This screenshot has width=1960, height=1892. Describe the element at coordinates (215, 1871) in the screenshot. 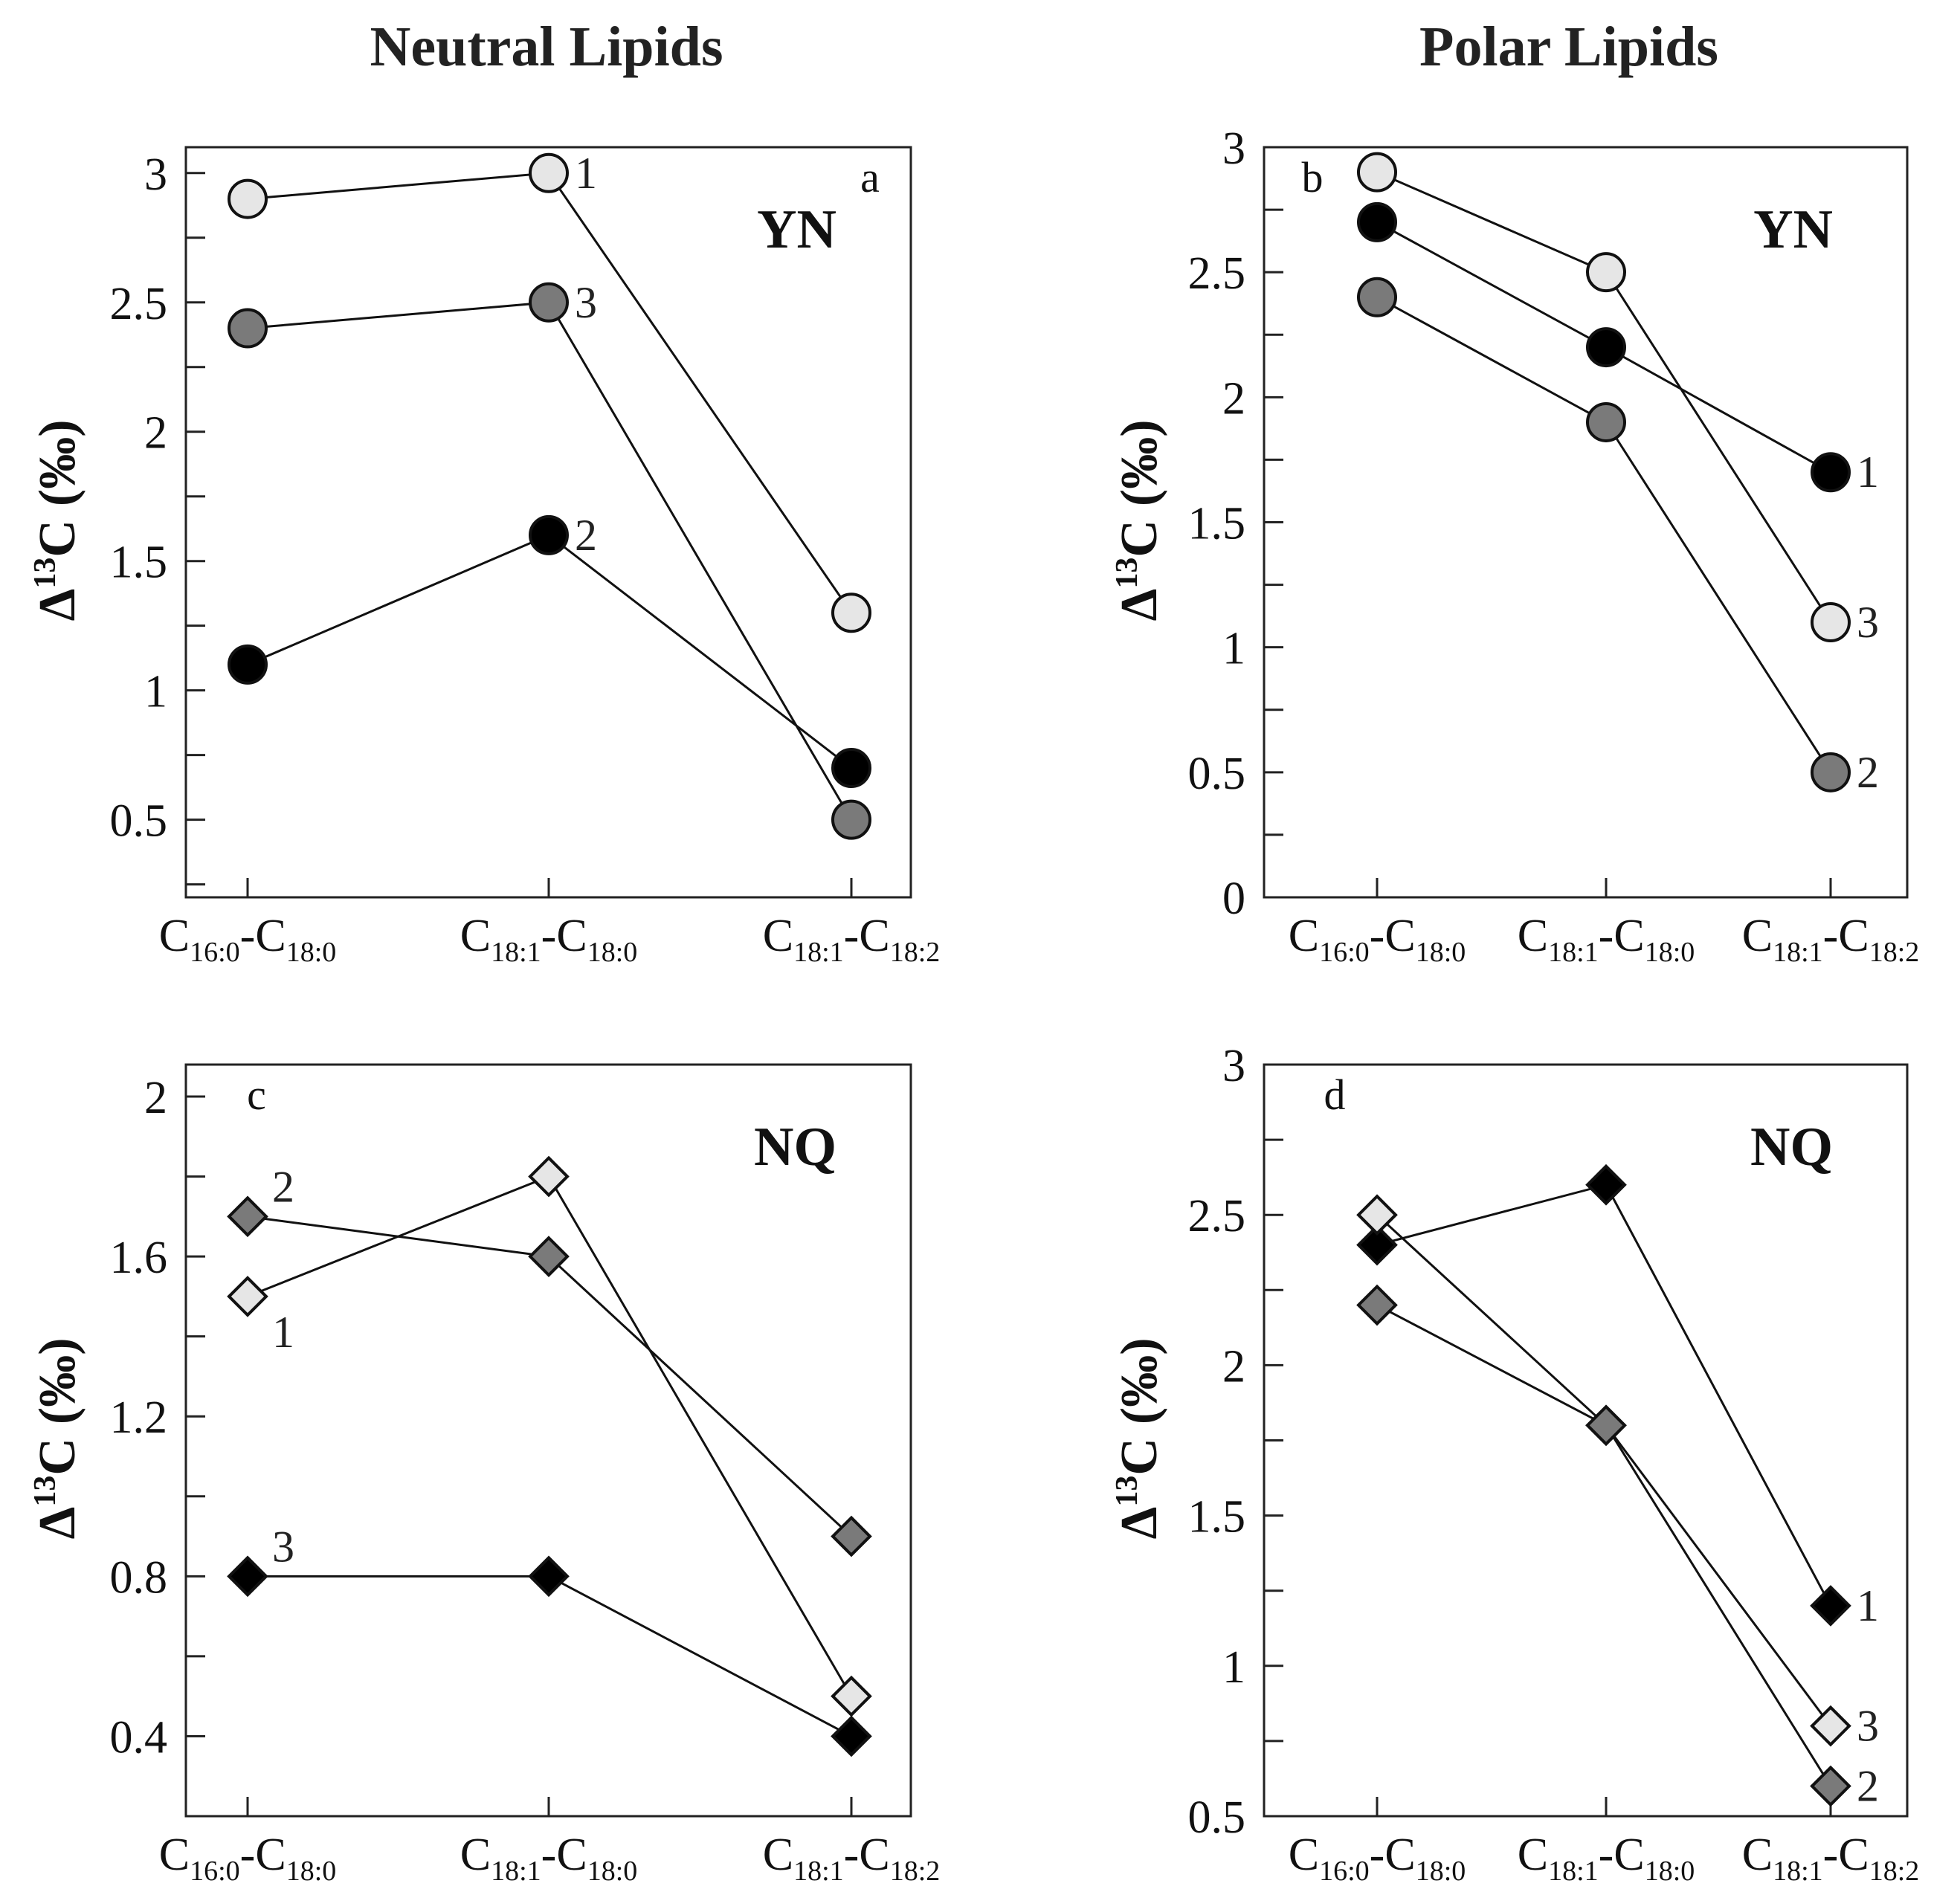

I see `category-part-sub1: 16:0` at that location.